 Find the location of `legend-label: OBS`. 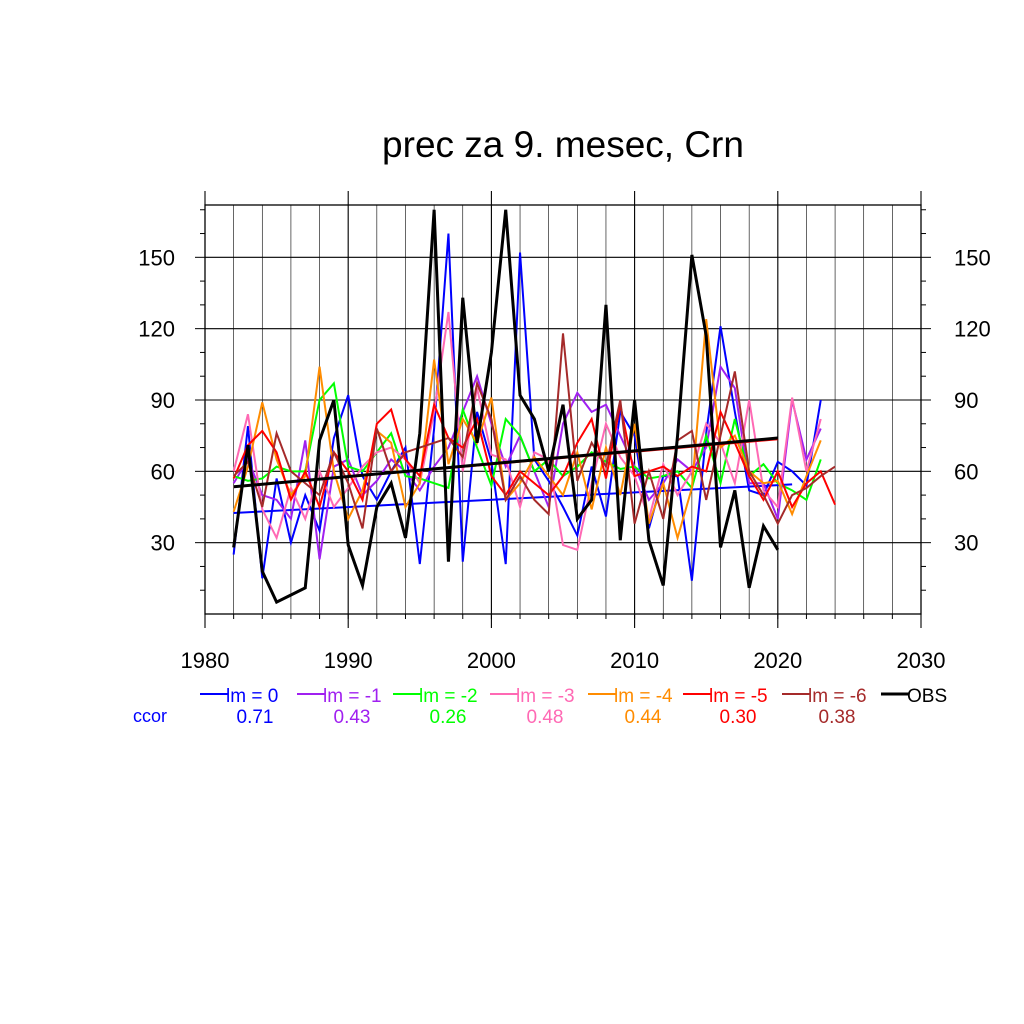

legend-label: OBS is located at coordinates (927, 696).